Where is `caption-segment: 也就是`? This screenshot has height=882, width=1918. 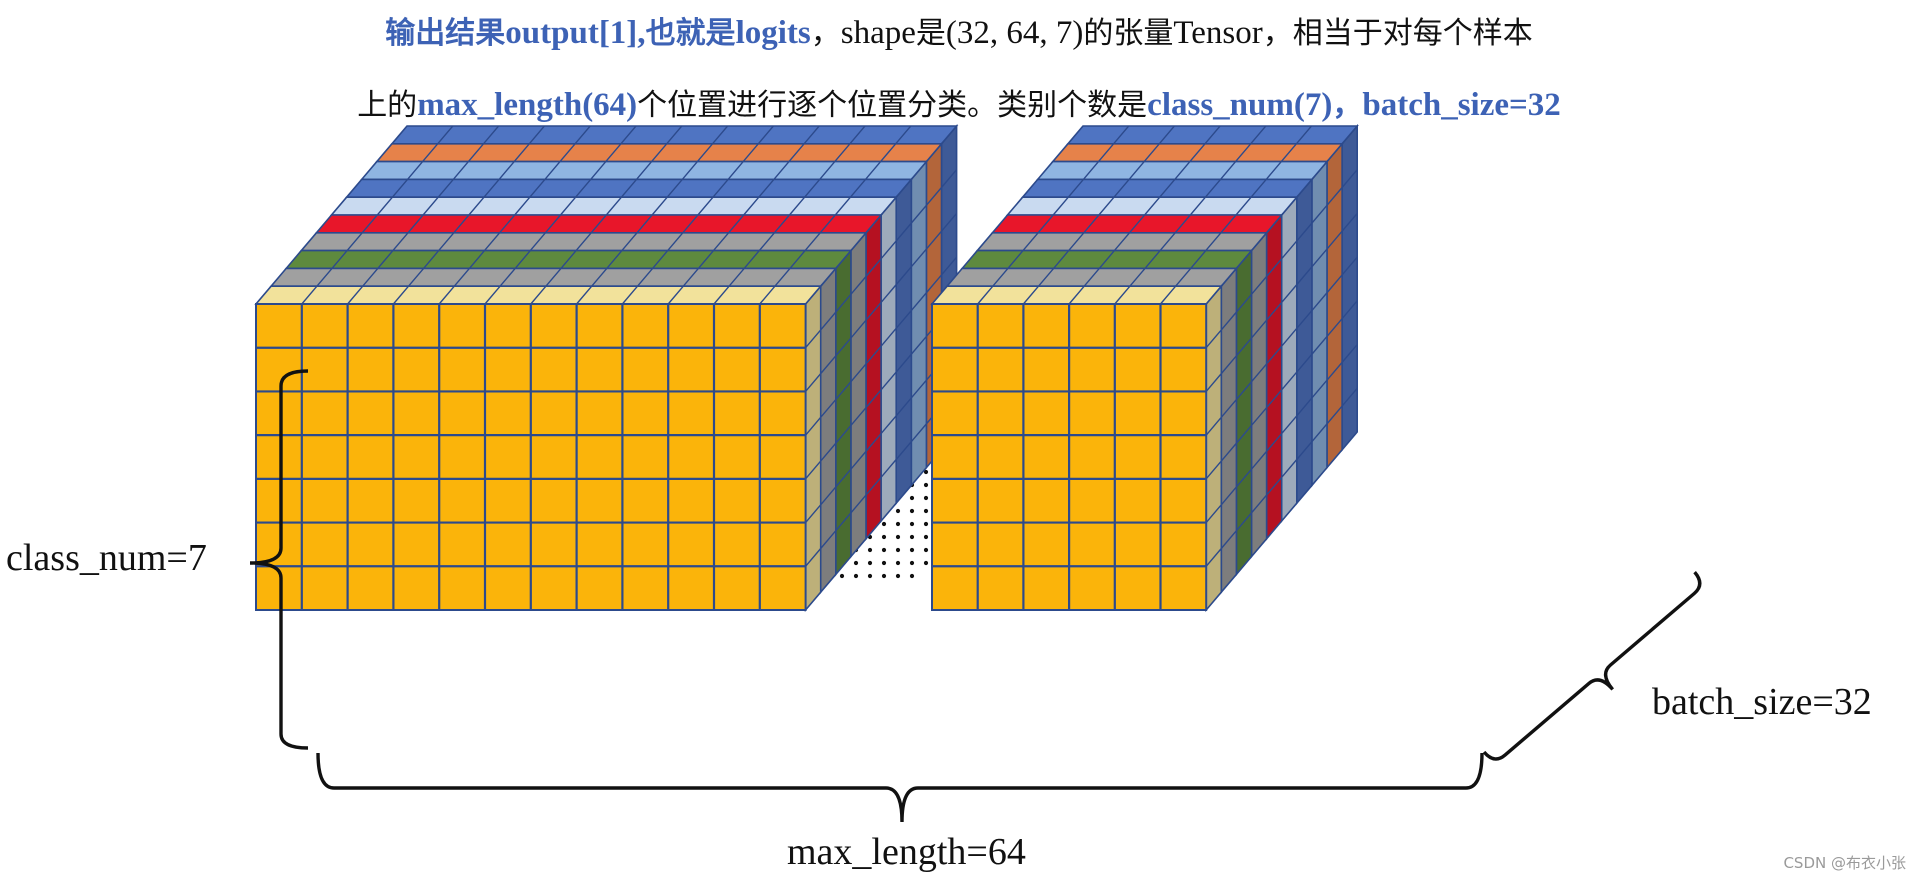
caption-segment: 也就是 is located at coordinates (690, 33).